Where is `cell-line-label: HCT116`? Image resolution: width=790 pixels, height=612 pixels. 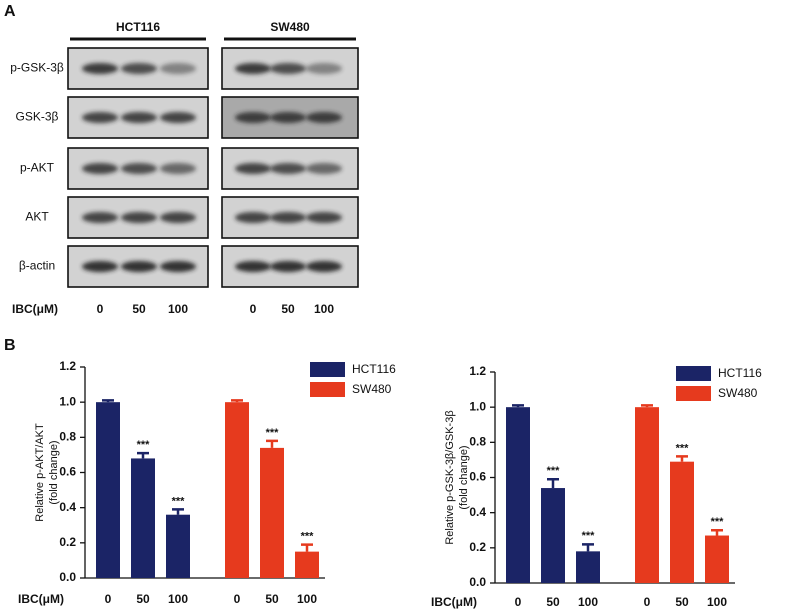
cell-line-label: HCT116 is located at coordinates (138, 27).